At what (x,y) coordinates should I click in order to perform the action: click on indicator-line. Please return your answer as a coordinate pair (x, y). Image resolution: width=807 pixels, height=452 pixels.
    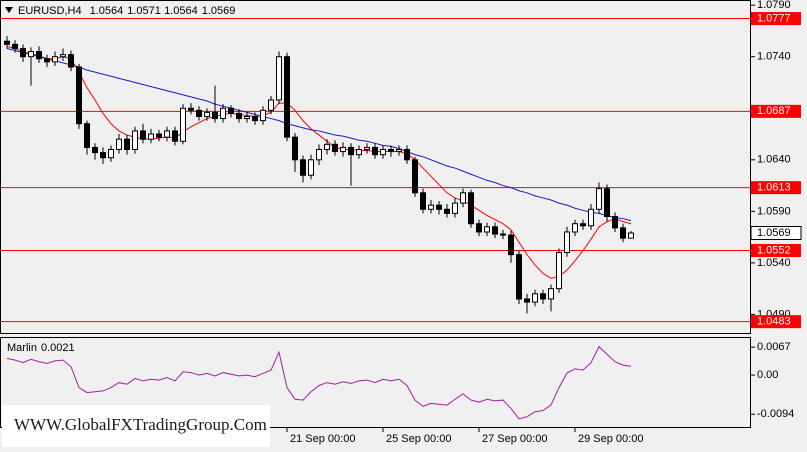
    Looking at the image, I should click on (319, 382).